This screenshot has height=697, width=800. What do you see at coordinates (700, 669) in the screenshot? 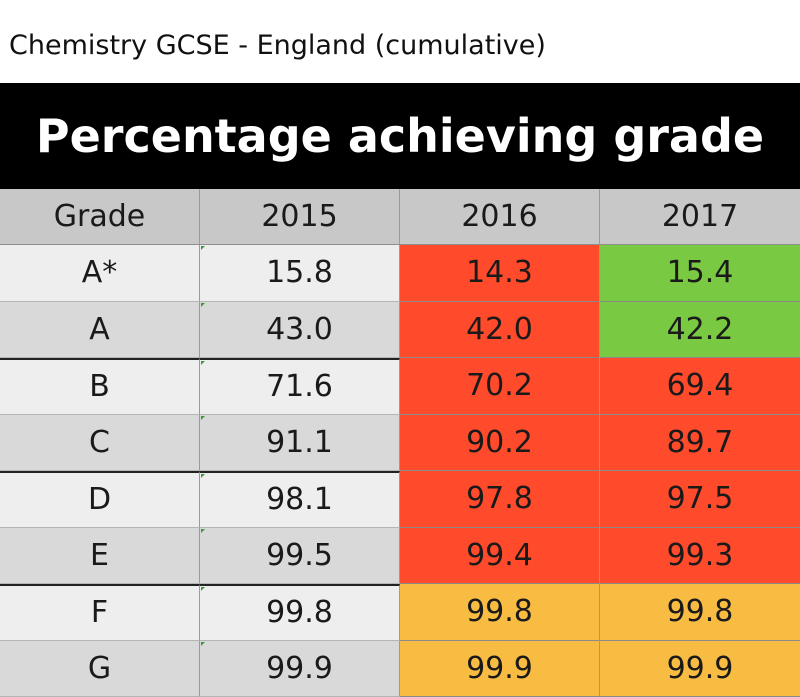
I see `value-2017-cell: 99.9` at bounding box center [700, 669].